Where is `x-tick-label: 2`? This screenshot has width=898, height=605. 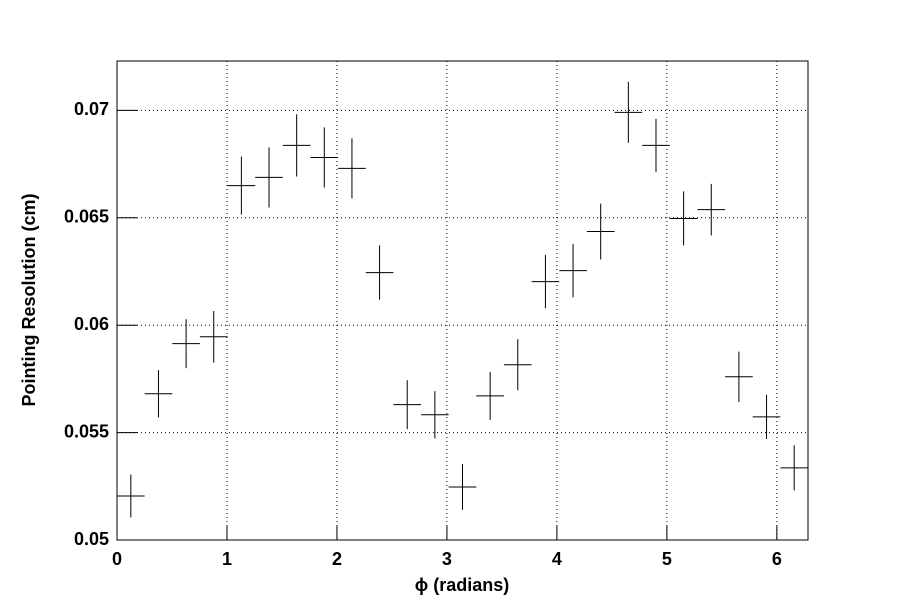
x-tick-label: 2 is located at coordinates (337, 559).